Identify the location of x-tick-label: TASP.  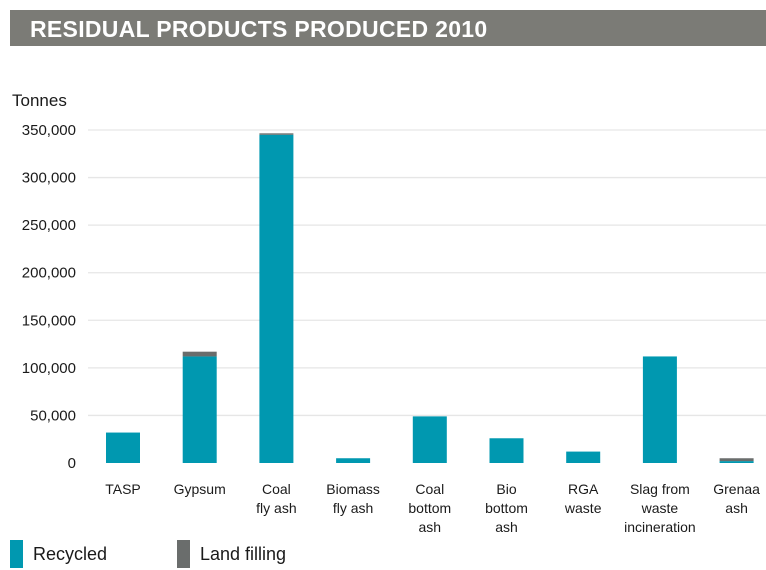
(123, 489).